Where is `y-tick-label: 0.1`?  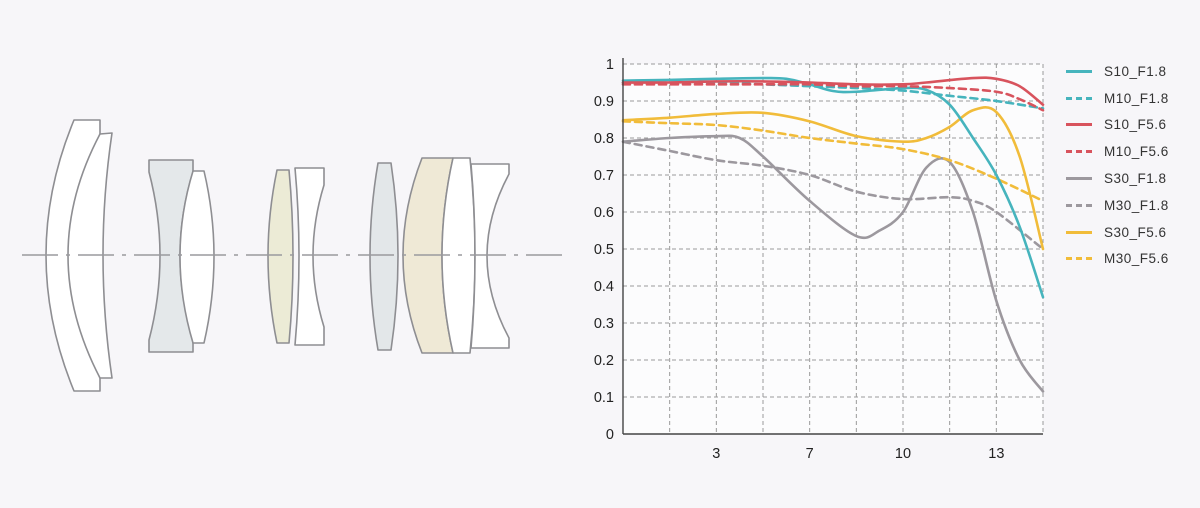
y-tick-label: 0.1 is located at coordinates (604, 398).